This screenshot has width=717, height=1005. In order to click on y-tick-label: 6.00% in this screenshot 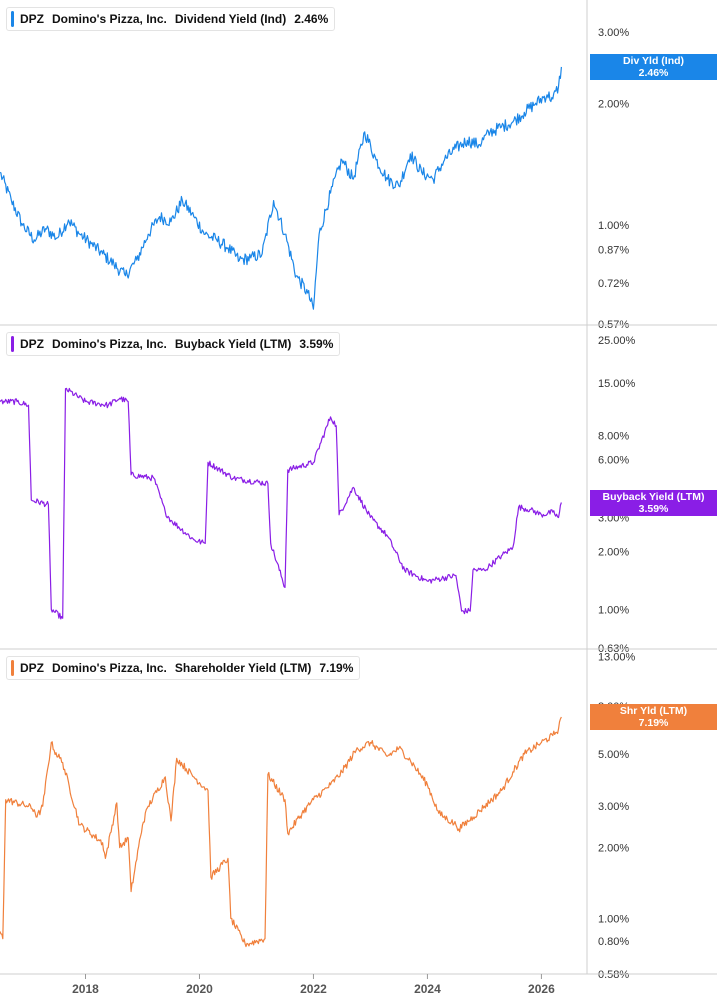, I will do `click(613, 461)`.